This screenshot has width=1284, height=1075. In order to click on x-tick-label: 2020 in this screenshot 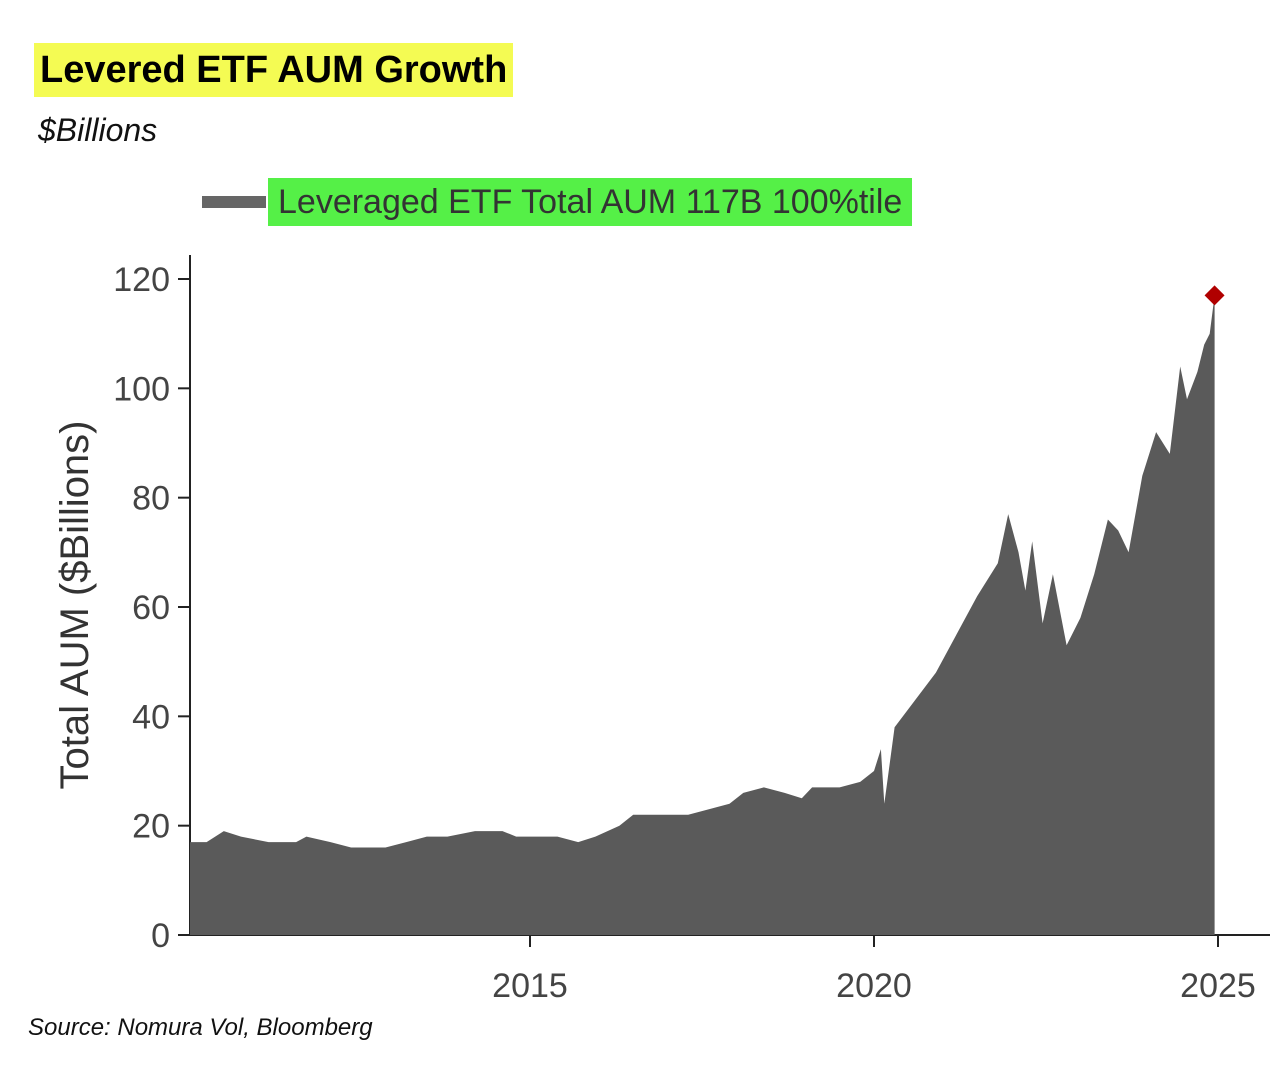, I will do `click(874, 986)`.